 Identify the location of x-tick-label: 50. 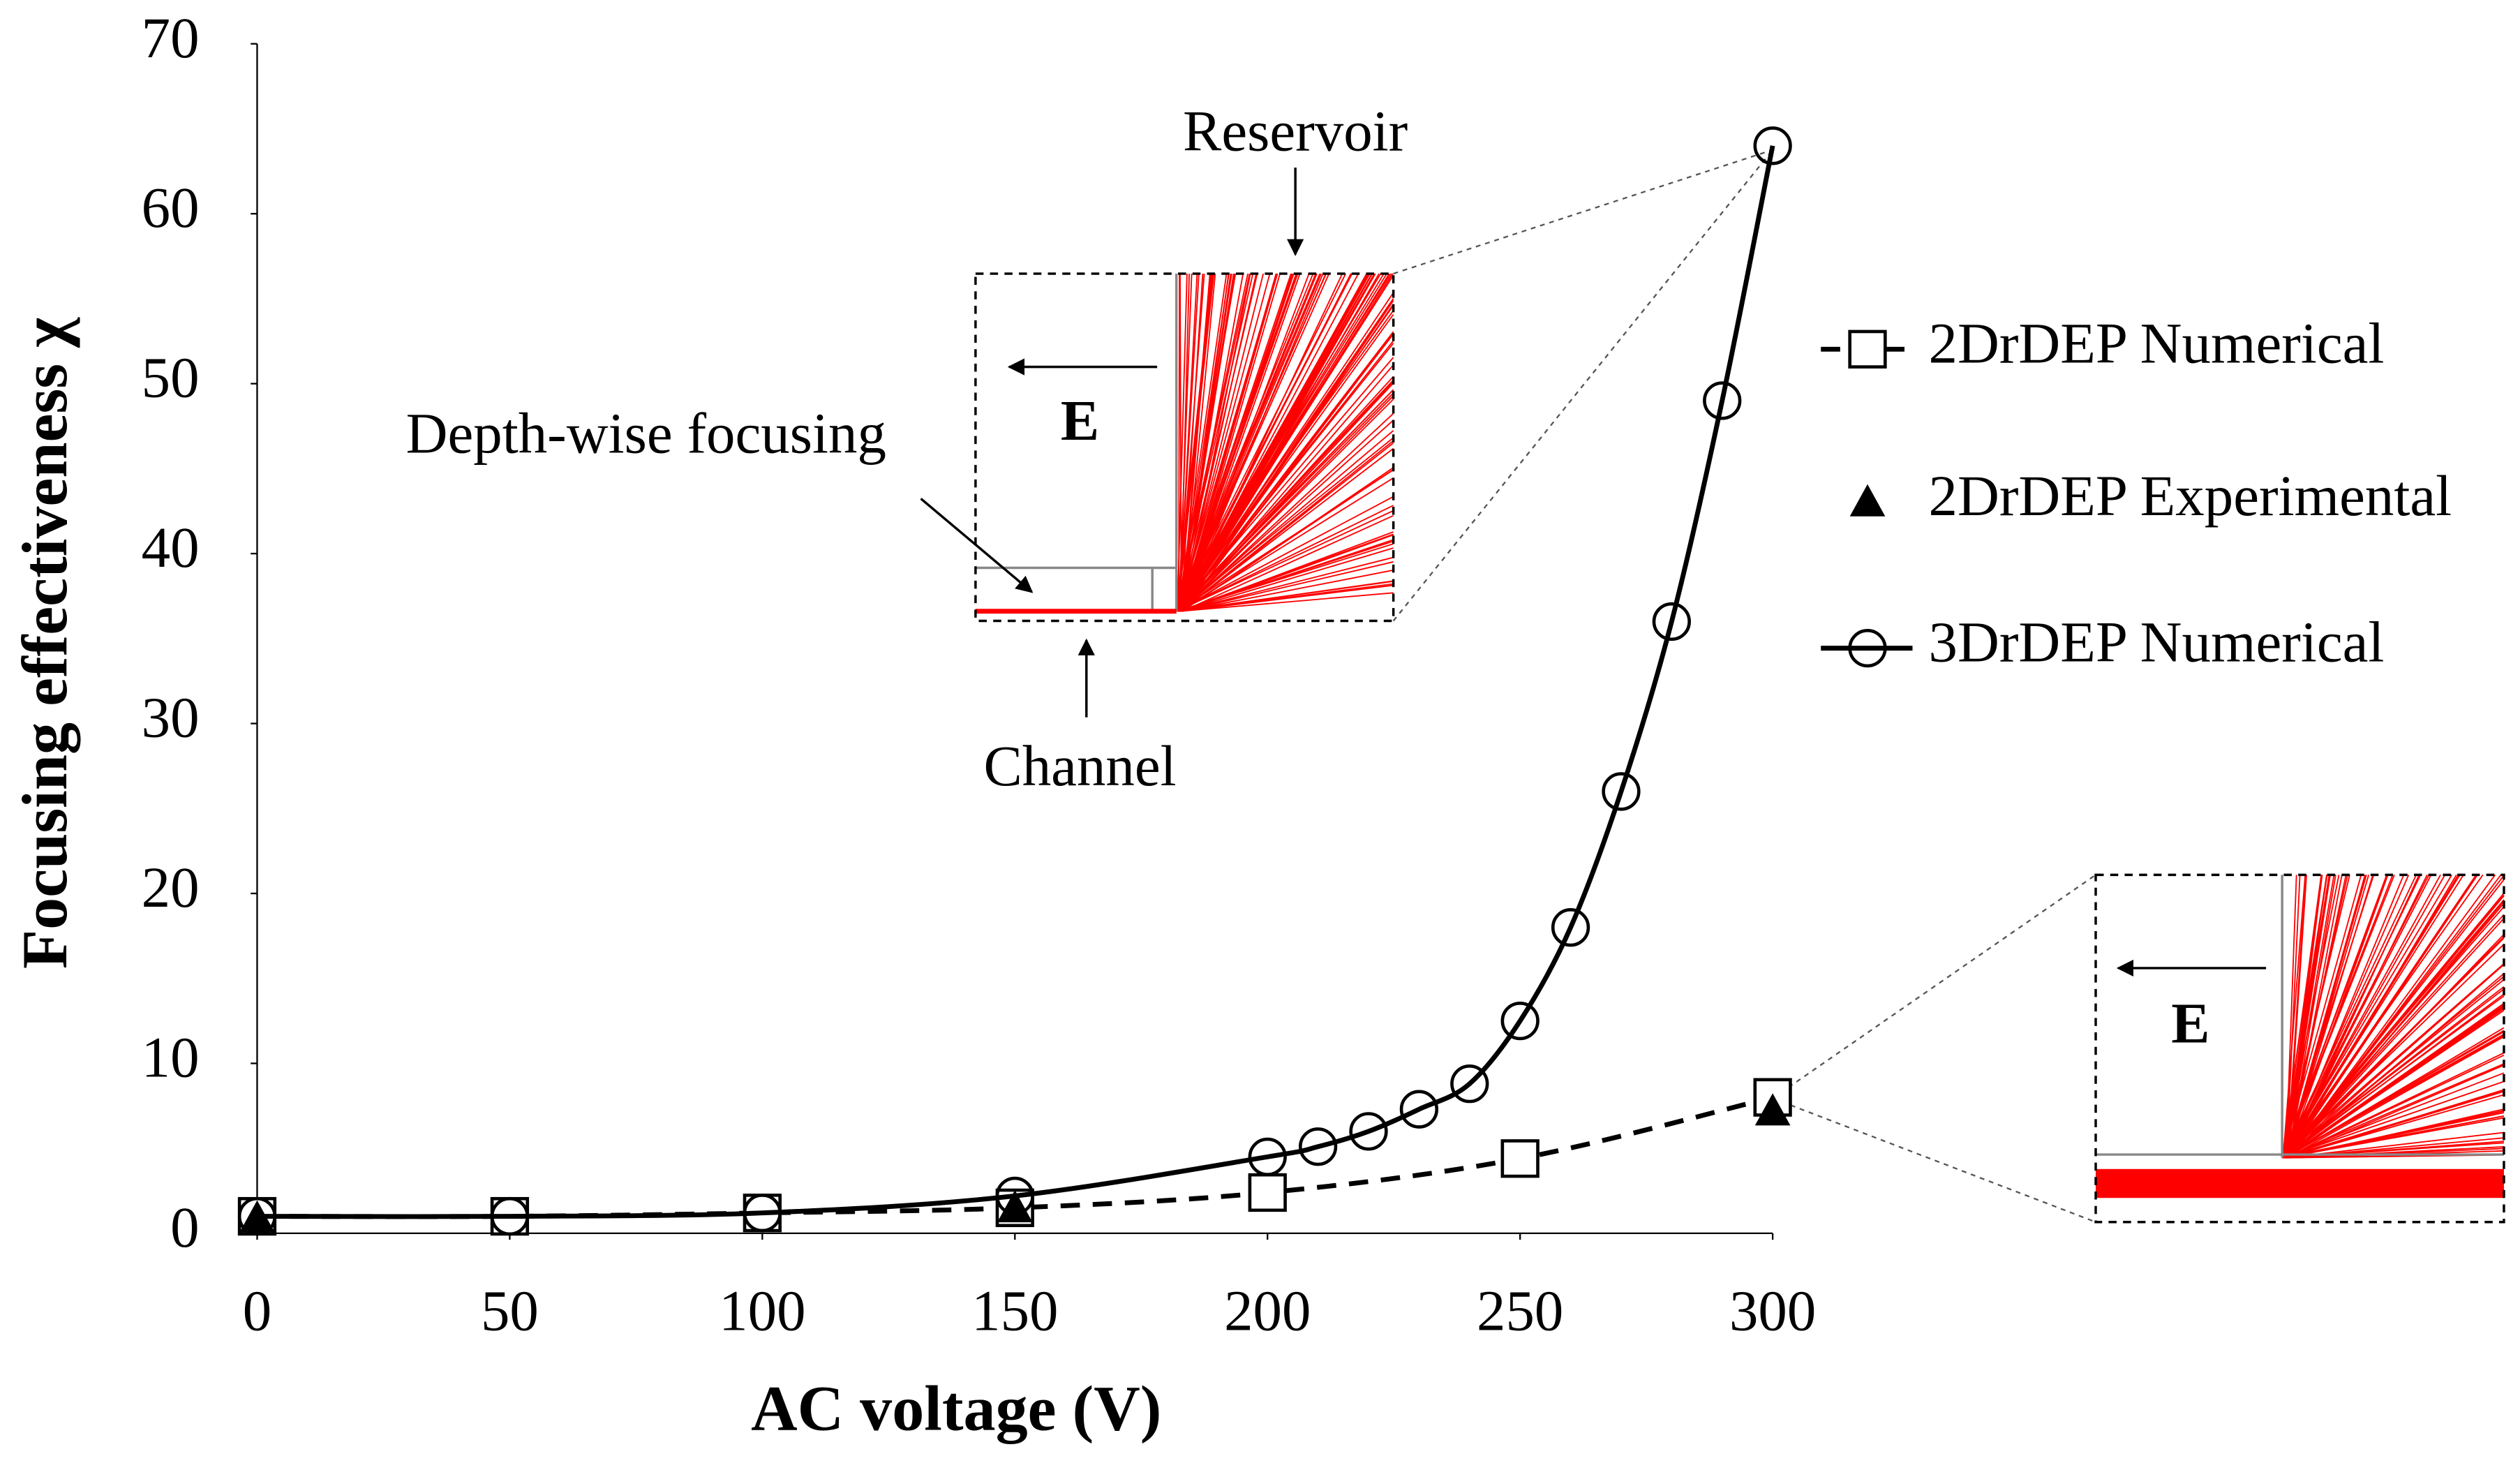
(510, 1311).